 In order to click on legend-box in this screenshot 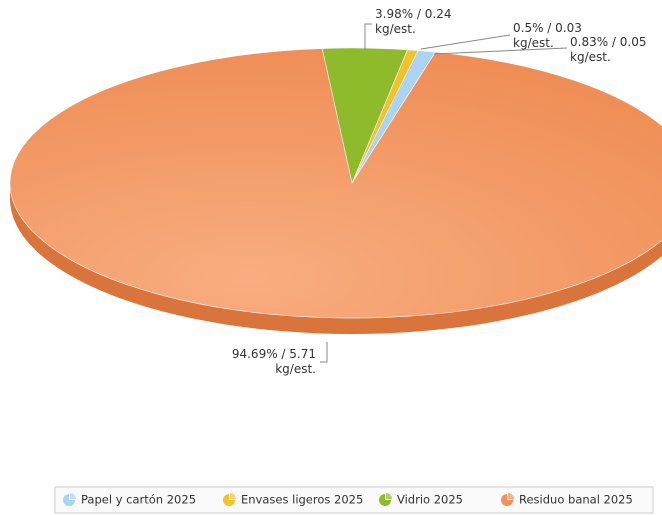, I will do `click(354, 500)`.